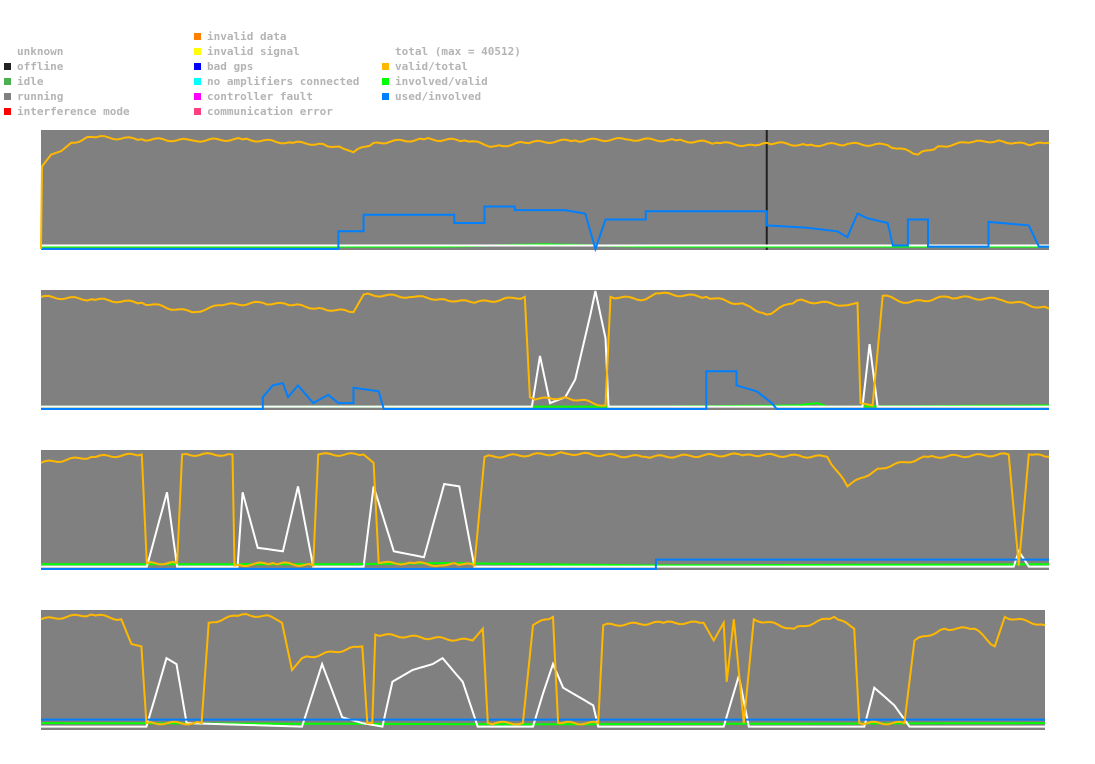 This screenshot has height=764, width=1095. I want to click on legend-label: total (max = 40512), so click(458, 51).